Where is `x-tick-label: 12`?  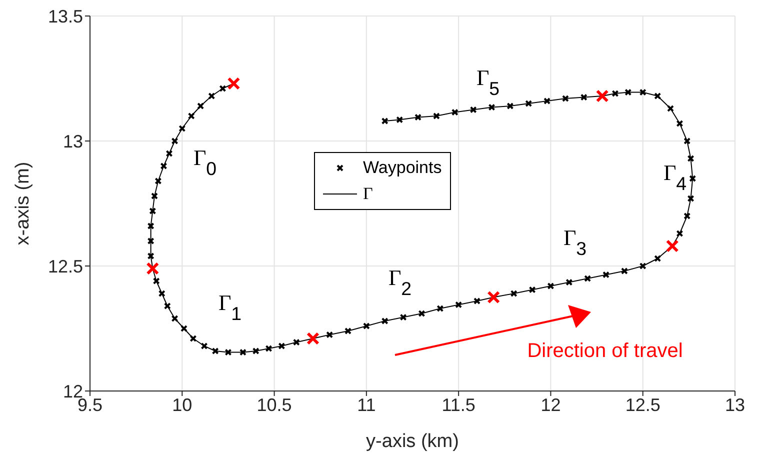
x-tick-label: 12 is located at coordinates (550, 404).